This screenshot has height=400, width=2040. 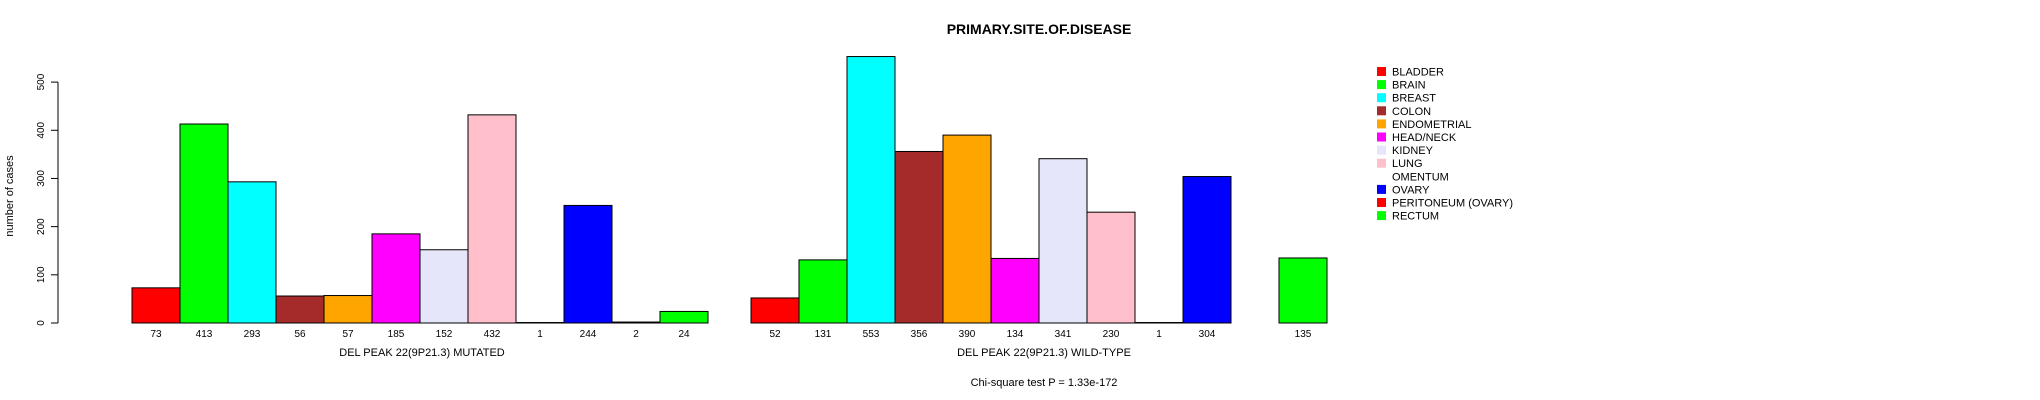 What do you see at coordinates (156, 334) in the screenshot?
I see `bar-count-label: 73` at bounding box center [156, 334].